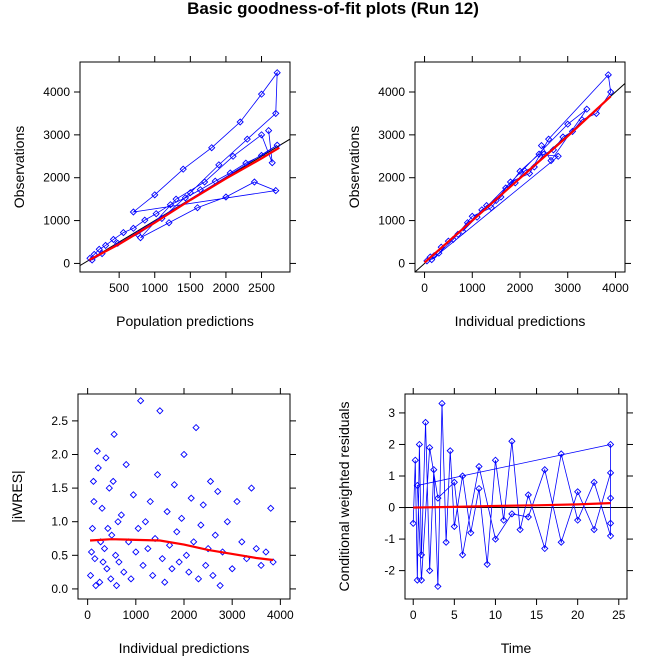 This screenshot has width=666, height=665. I want to click on y-tick-label: -1, so click(389, 539).